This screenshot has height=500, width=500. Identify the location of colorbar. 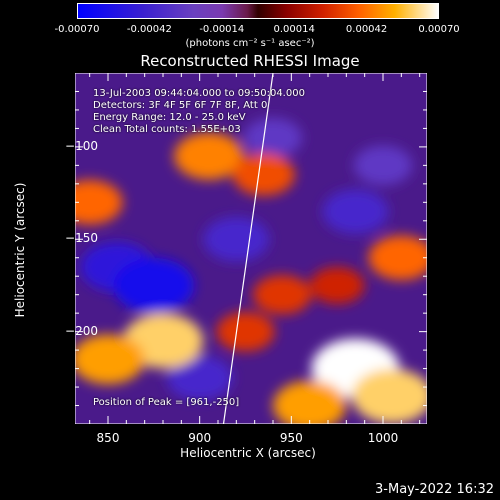
(258, 11).